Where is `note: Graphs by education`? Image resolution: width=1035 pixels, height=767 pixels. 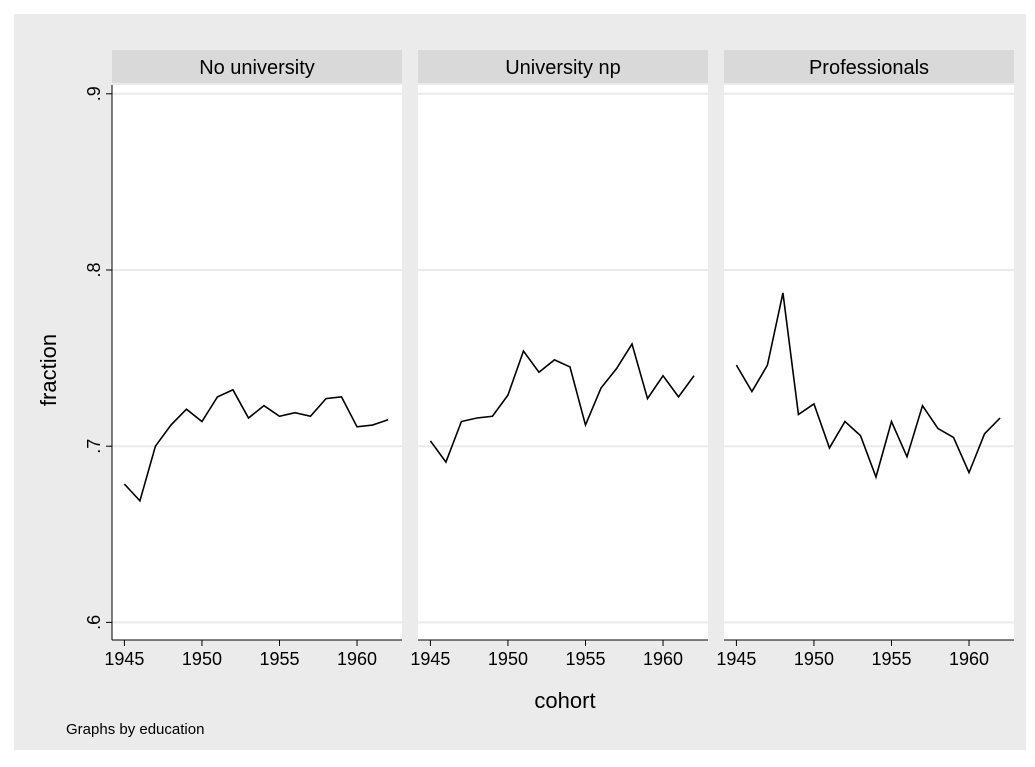
note: Graphs by education is located at coordinates (135, 729).